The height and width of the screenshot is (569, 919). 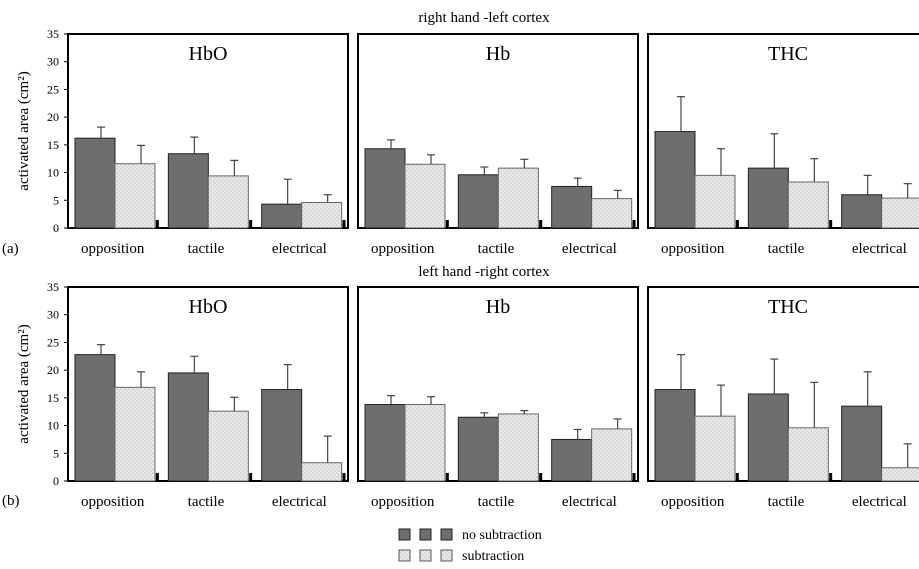 I want to click on row-title-a: right hand -left cortex, so click(x=484, y=18).